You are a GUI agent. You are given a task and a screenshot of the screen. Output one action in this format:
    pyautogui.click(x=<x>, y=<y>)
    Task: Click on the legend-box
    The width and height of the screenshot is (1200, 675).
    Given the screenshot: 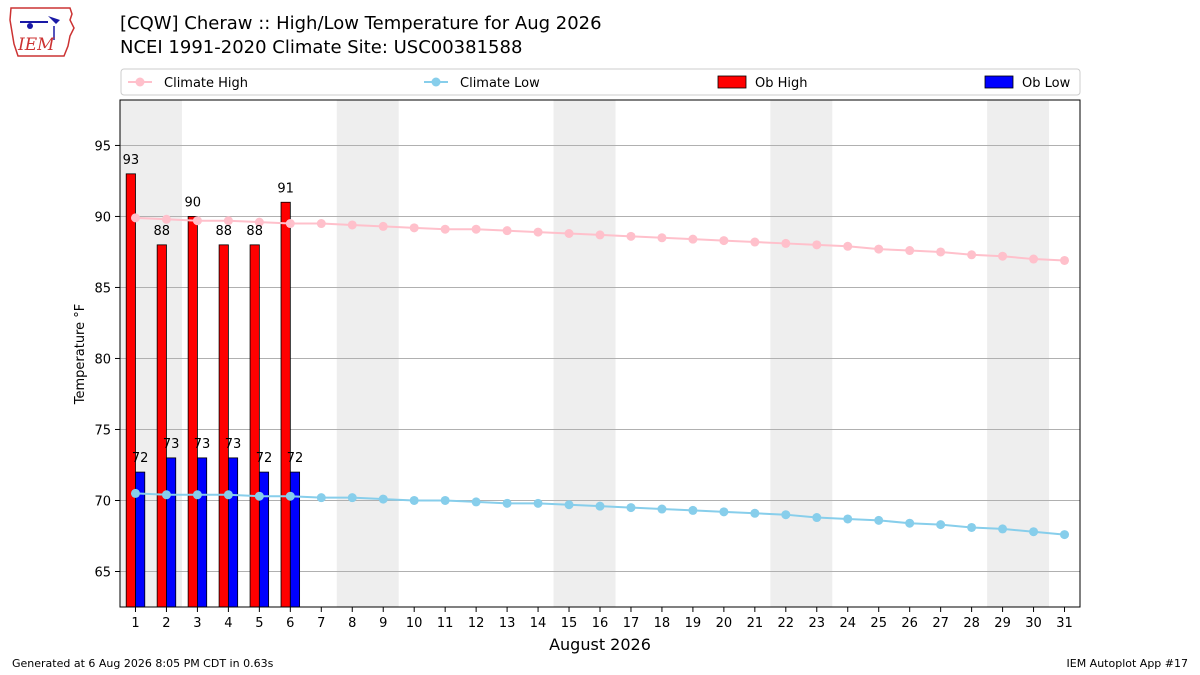 What is the action you would take?
    pyautogui.click(x=600, y=82)
    